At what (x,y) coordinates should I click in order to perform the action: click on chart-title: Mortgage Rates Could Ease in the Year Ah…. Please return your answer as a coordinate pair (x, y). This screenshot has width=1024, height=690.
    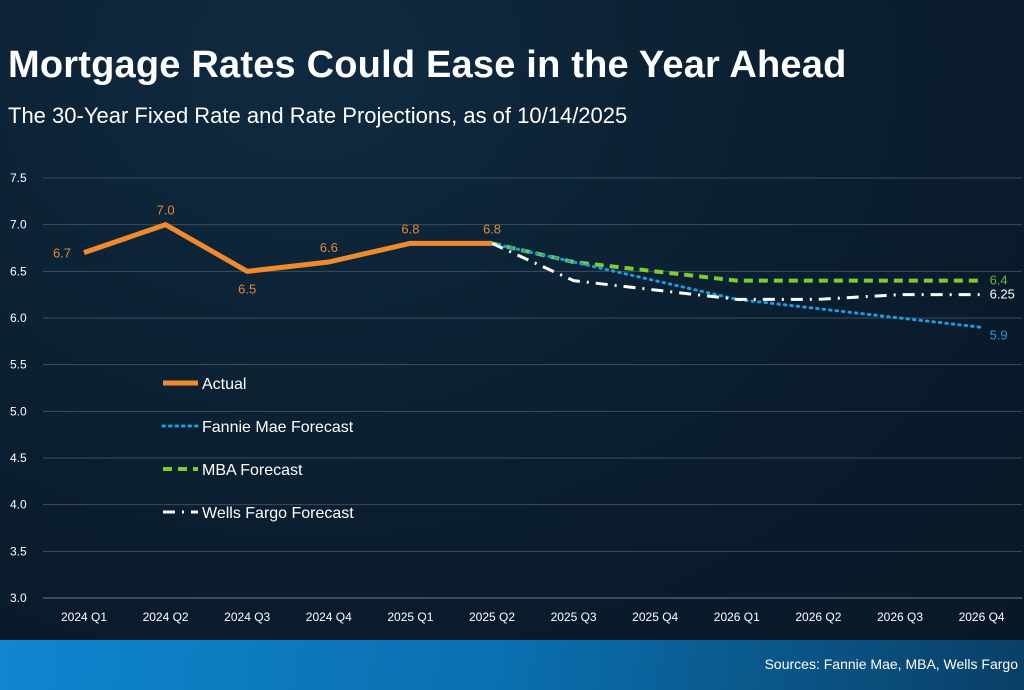
    Looking at the image, I should click on (427, 65).